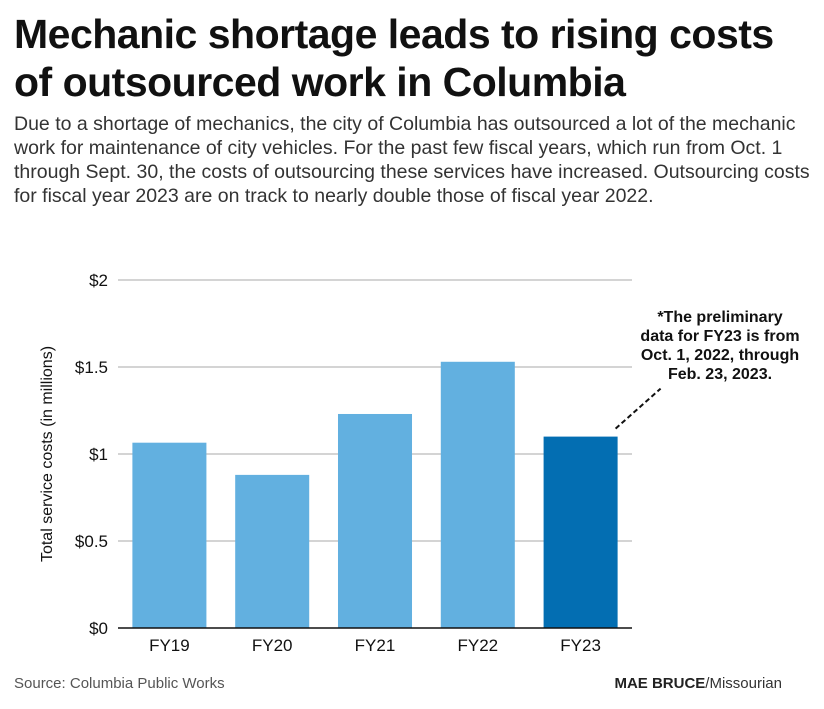 Image resolution: width=824 pixels, height=709 pixels. What do you see at coordinates (580, 532) in the screenshot?
I see `bar-fy23` at bounding box center [580, 532].